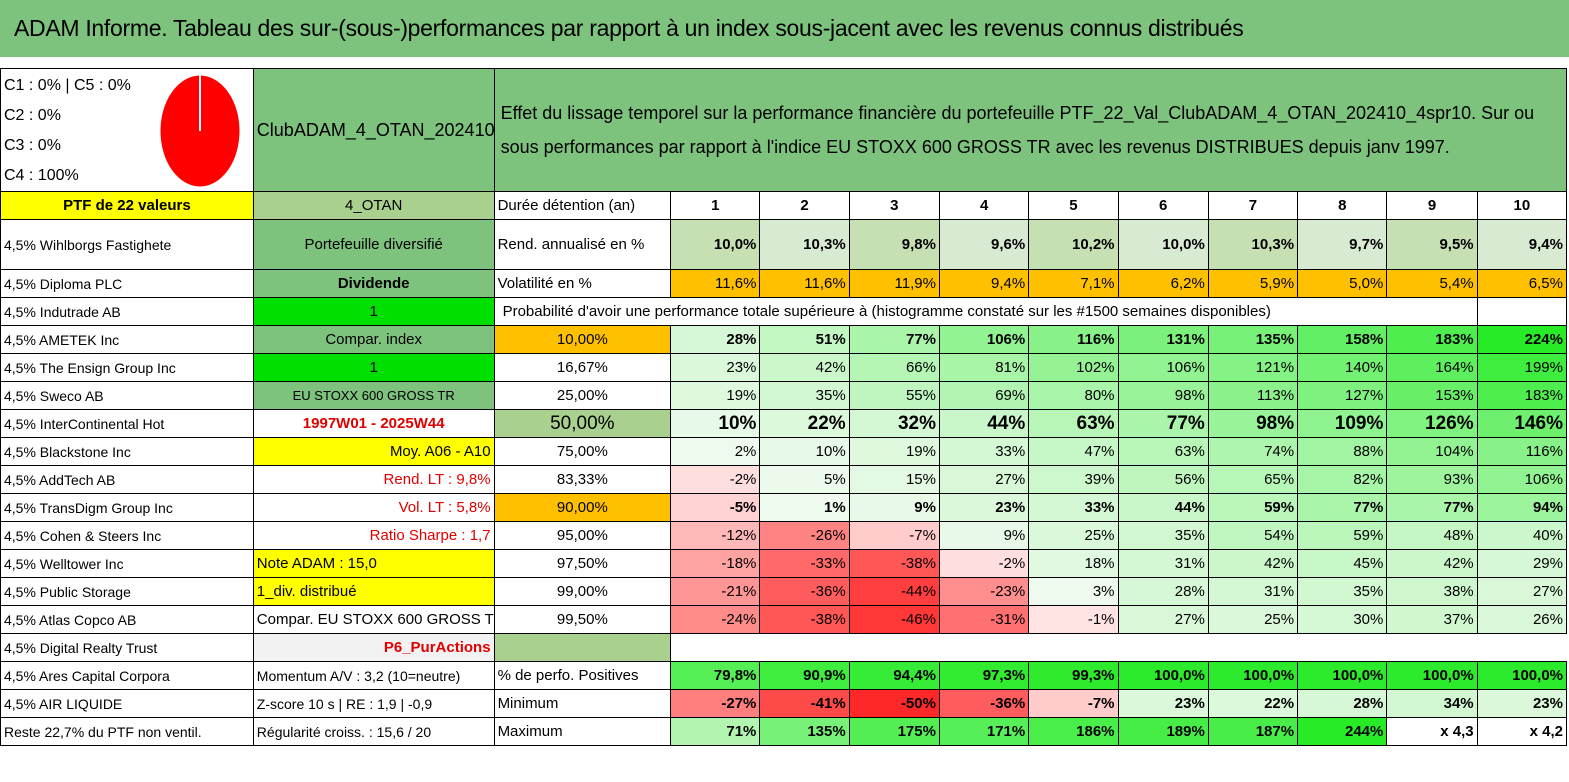  What do you see at coordinates (984, 563) in the screenshot?
I see `probability-value: -2%` at bounding box center [984, 563].